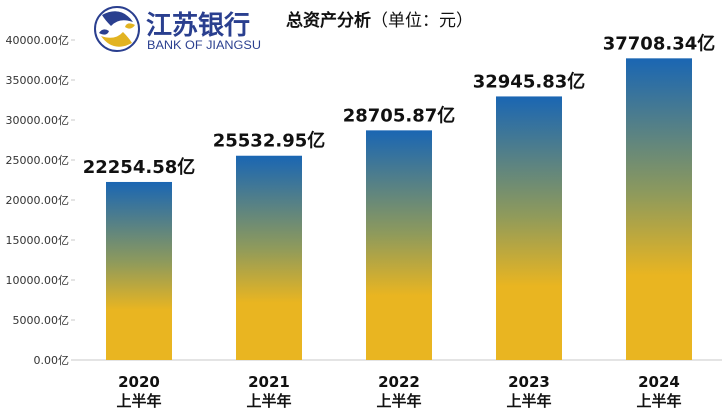  What do you see at coordinates (399, 382) in the screenshot?
I see `category-year-label: 2022` at bounding box center [399, 382].